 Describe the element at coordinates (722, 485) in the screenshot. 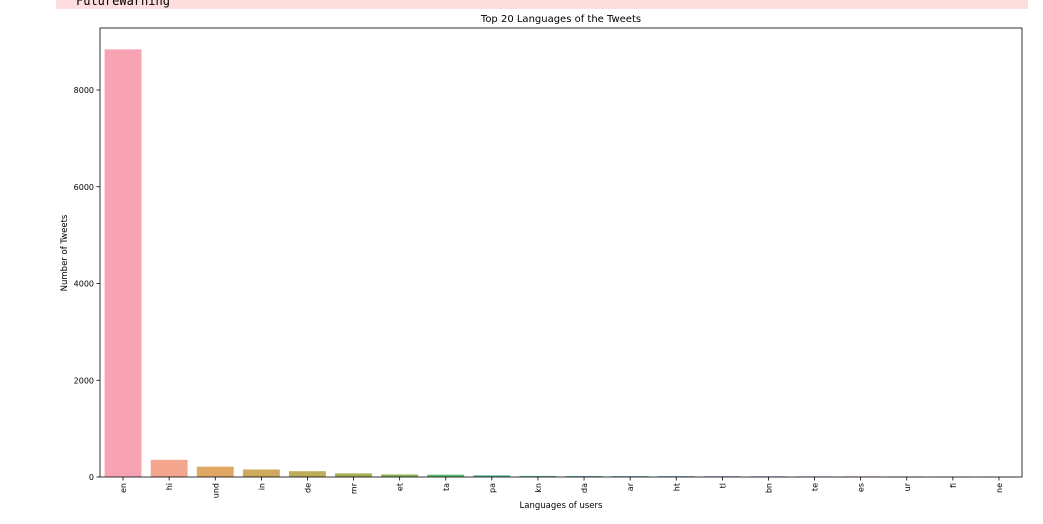

I see `x-tick-label: tl` at that location.